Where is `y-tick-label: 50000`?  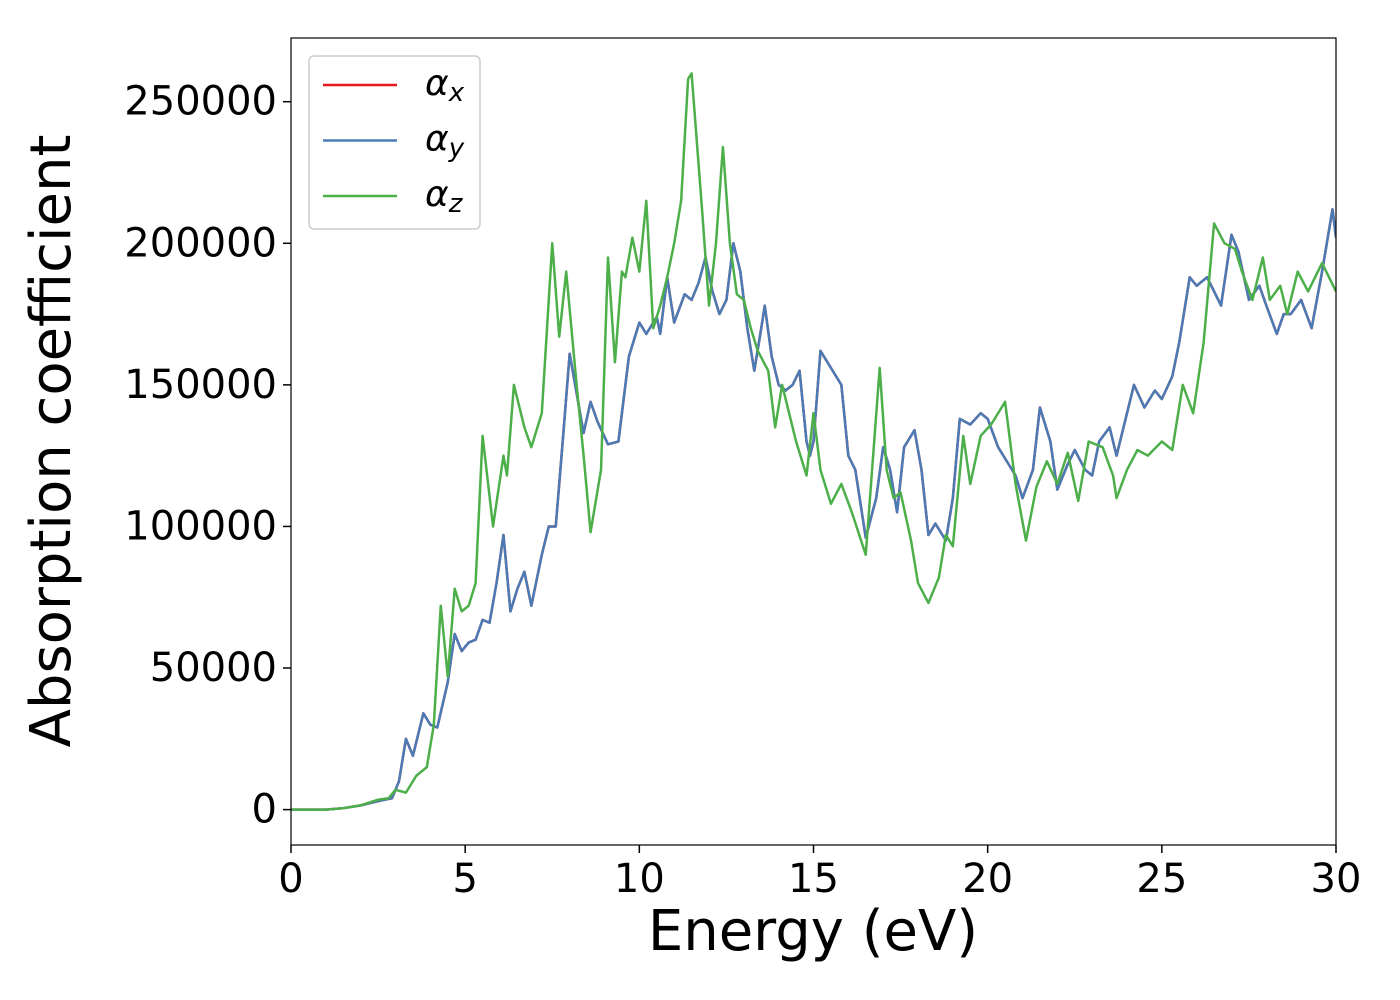 y-tick-label: 50000 is located at coordinates (213, 668).